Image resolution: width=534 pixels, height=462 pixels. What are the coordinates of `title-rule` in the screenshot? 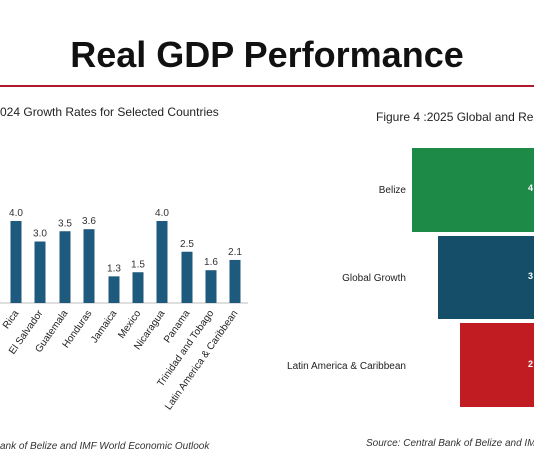 It's located at (267, 86).